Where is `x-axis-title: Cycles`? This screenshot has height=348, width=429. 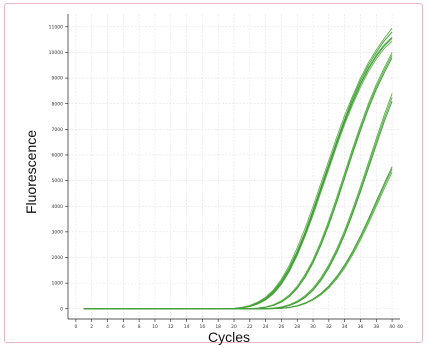 x-axis-title: Cycles is located at coordinates (229, 337).